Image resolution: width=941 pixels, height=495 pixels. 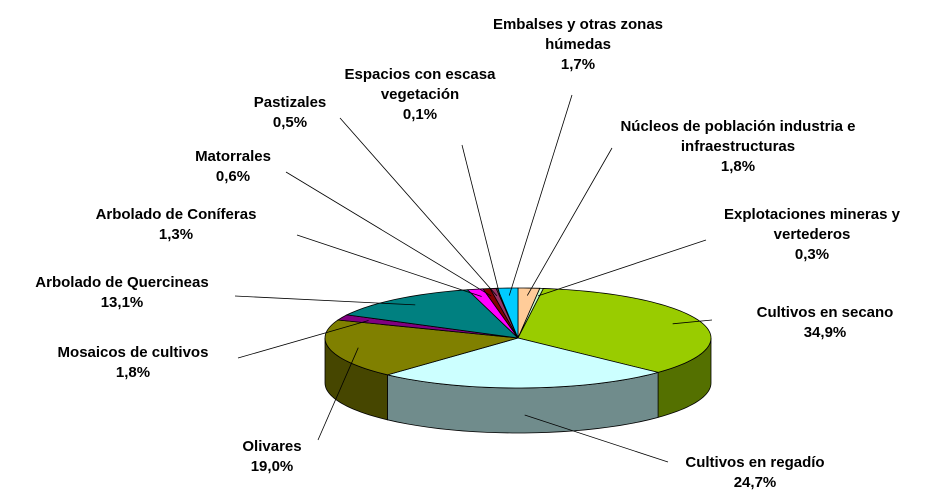 I want to click on slice-label: Espacios con escasa vegetación 0,1%, so click(x=420, y=95).